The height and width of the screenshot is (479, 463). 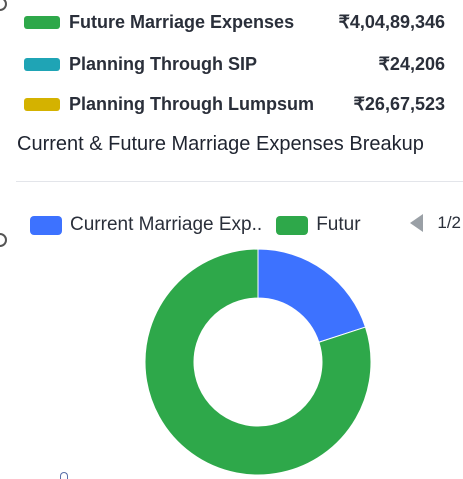 I want to click on summary-row-future-expenses: Future Marriage Expenses ₹4,04,89,346, so click(x=234, y=22).